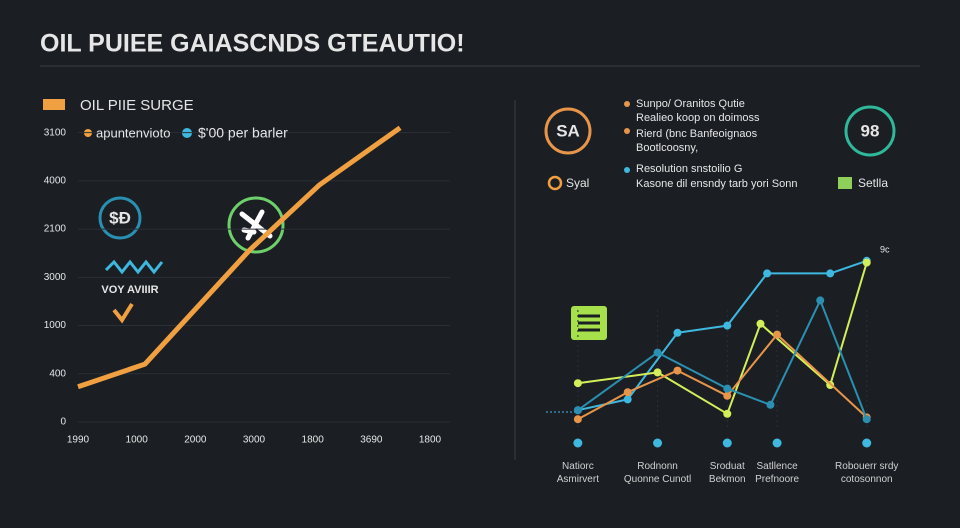  Describe the element at coordinates (195, 440) in the screenshot. I see `x-tick-label: 2000` at that location.